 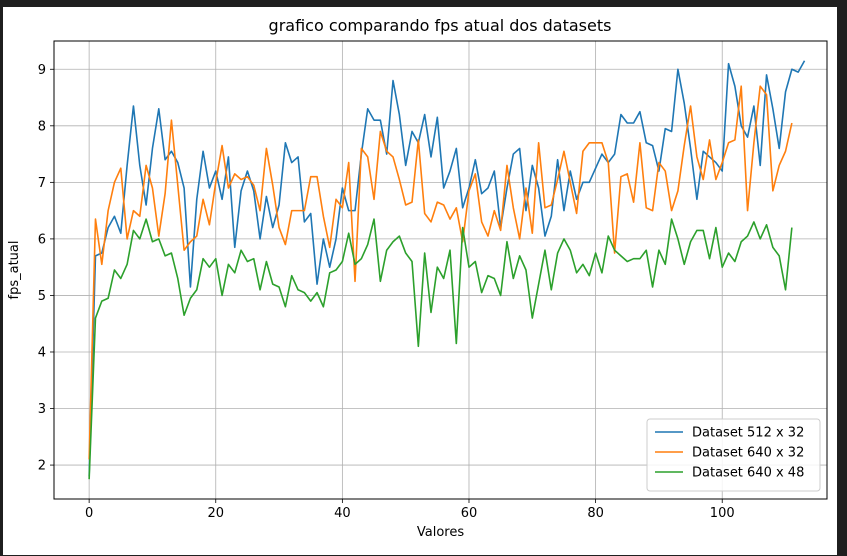 What do you see at coordinates (410, 510) in the screenshot?
I see `x-axis-ticks: 0 20 40 60 80 100` at bounding box center [410, 510].